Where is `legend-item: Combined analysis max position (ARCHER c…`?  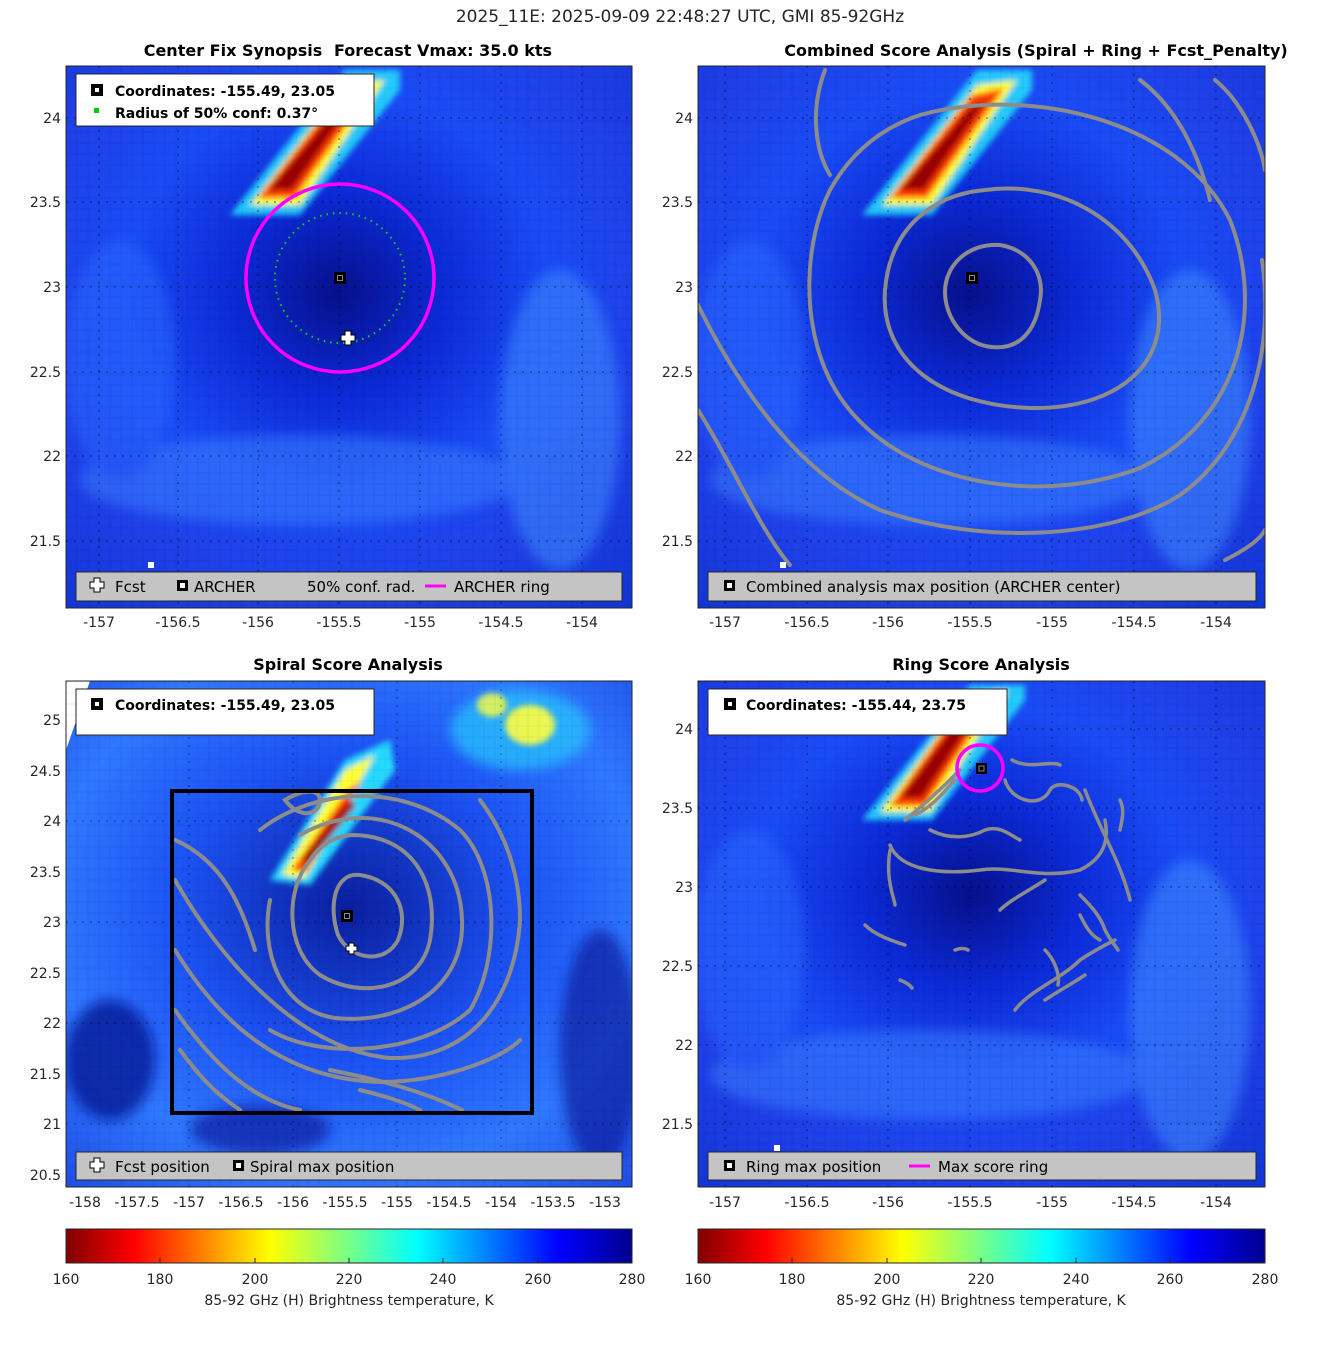 legend-item: Combined analysis max position (ARCHER c… is located at coordinates (933, 587).